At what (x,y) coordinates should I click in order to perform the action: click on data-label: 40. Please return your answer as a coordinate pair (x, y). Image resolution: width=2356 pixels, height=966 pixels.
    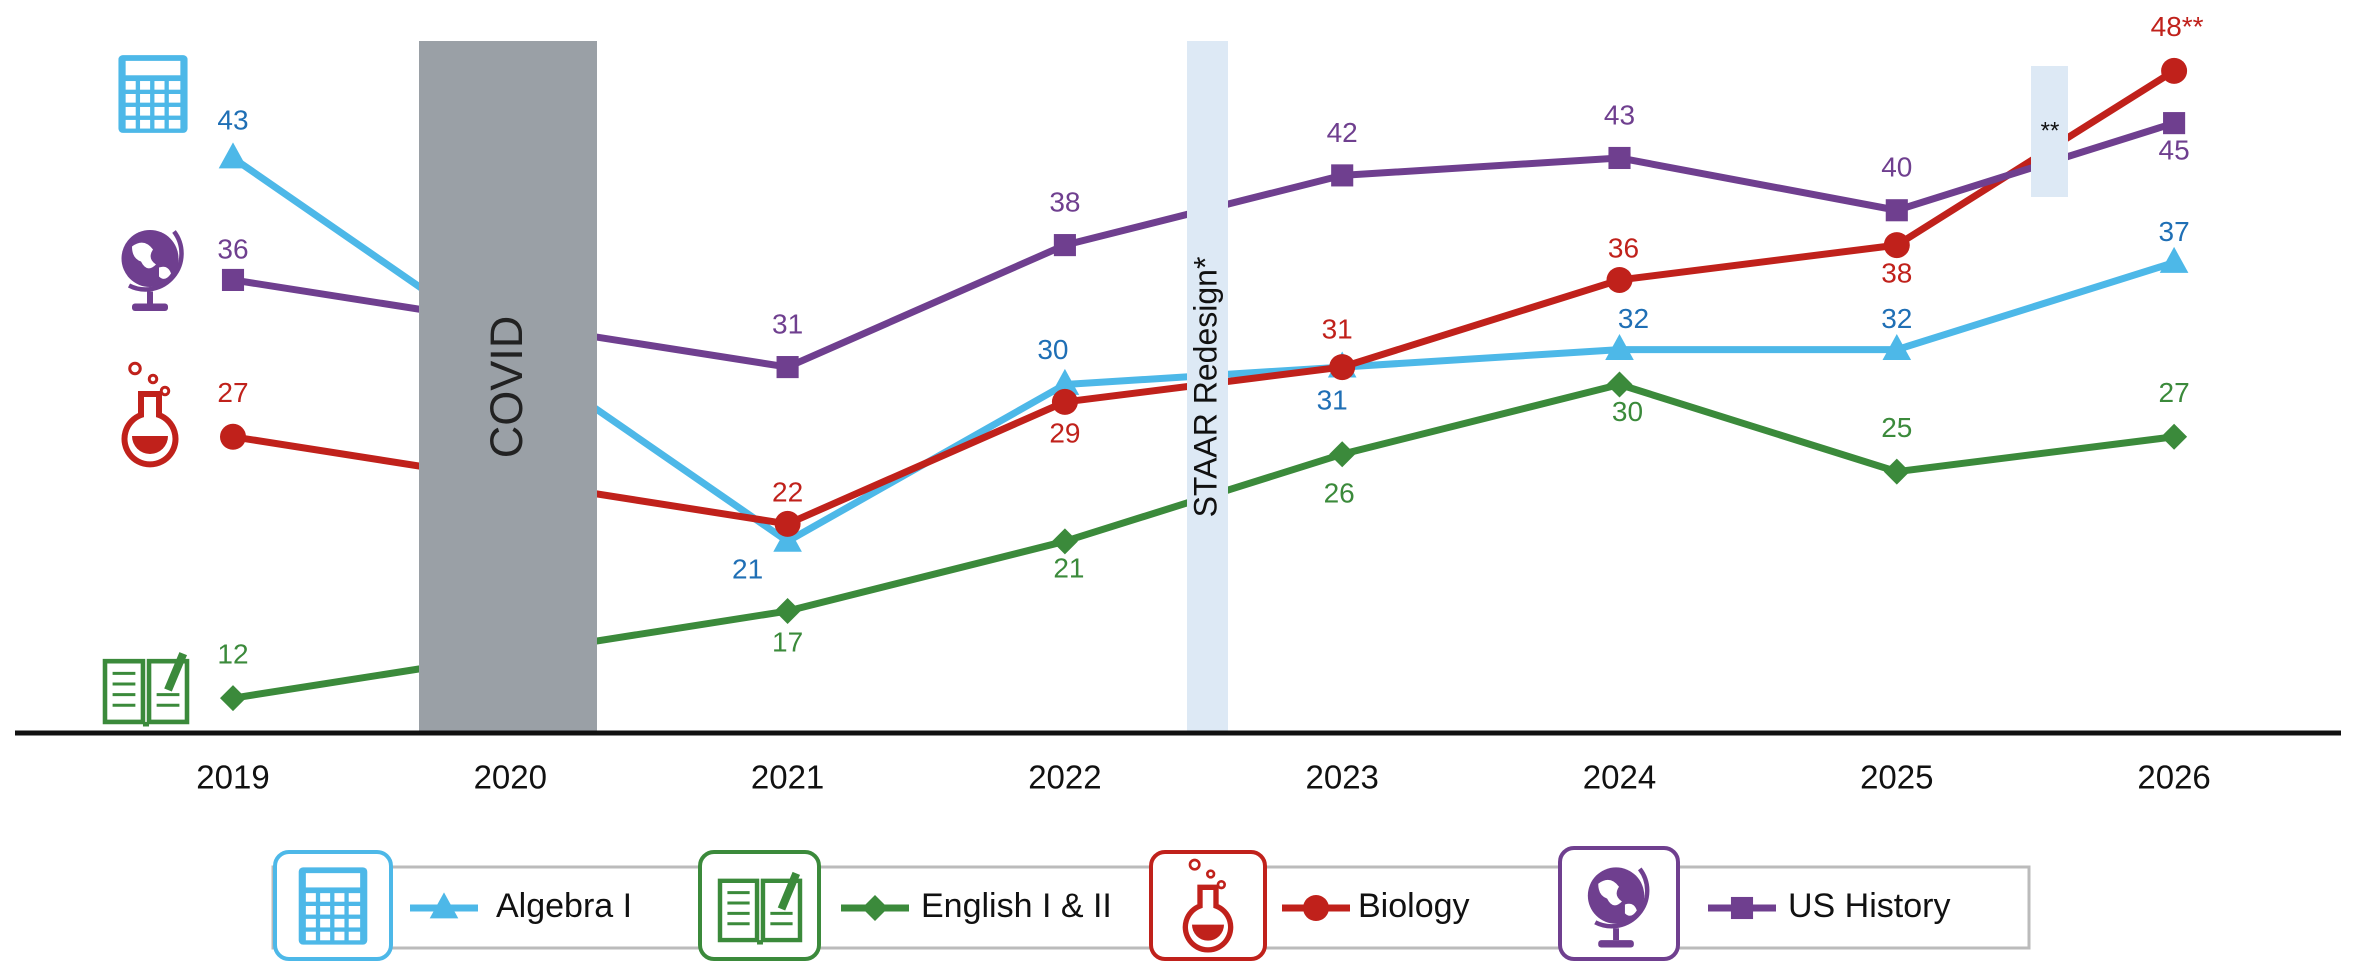
    Looking at the image, I should click on (1896, 167).